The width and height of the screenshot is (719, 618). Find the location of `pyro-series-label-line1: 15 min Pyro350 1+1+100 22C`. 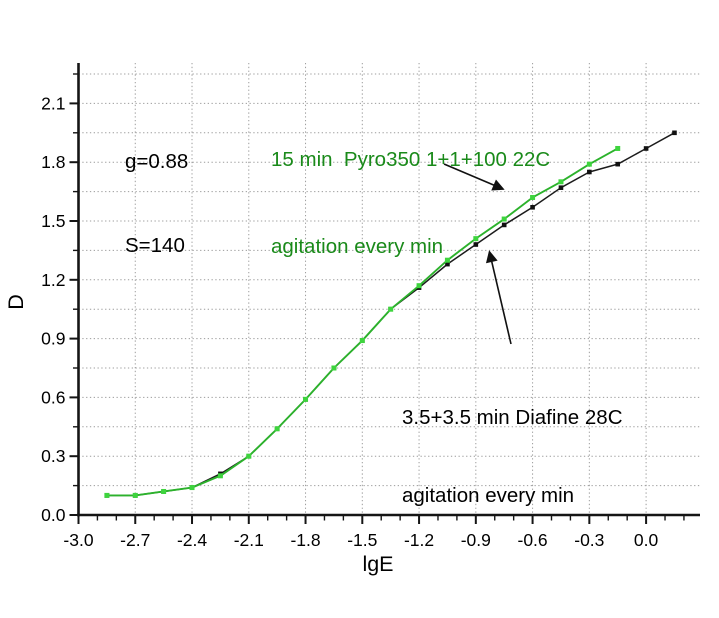

pyro-series-label-line1: 15 min Pyro350 1+1+100 22C is located at coordinates (411, 159).